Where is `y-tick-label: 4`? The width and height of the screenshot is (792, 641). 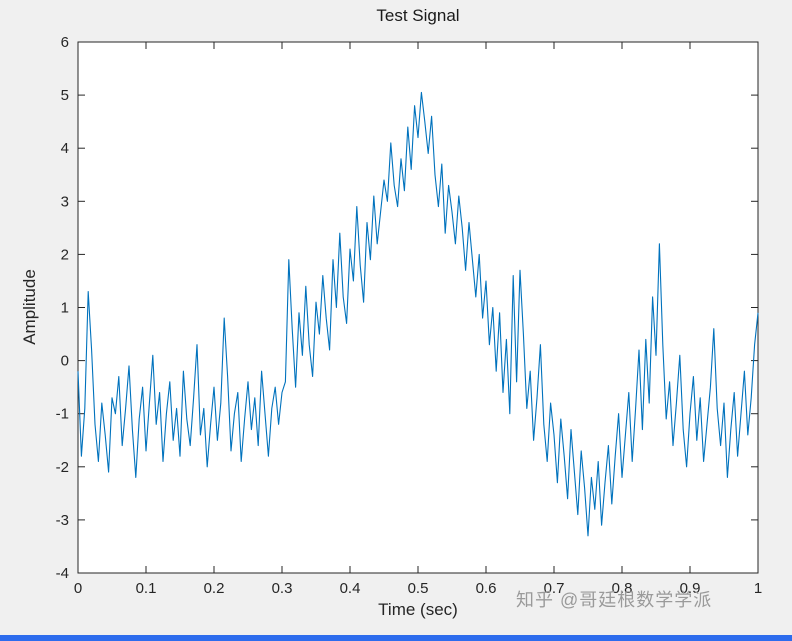 y-tick-label: 4 is located at coordinates (65, 148).